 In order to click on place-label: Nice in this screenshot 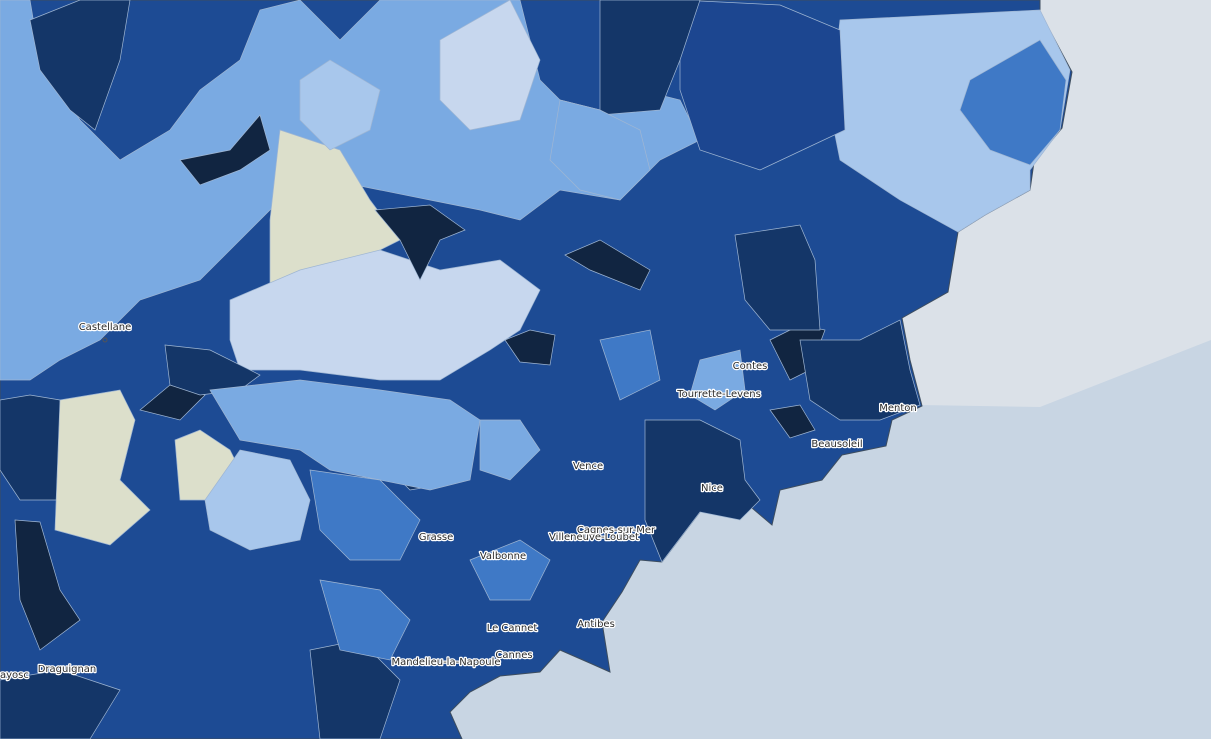, I will do `click(712, 488)`.